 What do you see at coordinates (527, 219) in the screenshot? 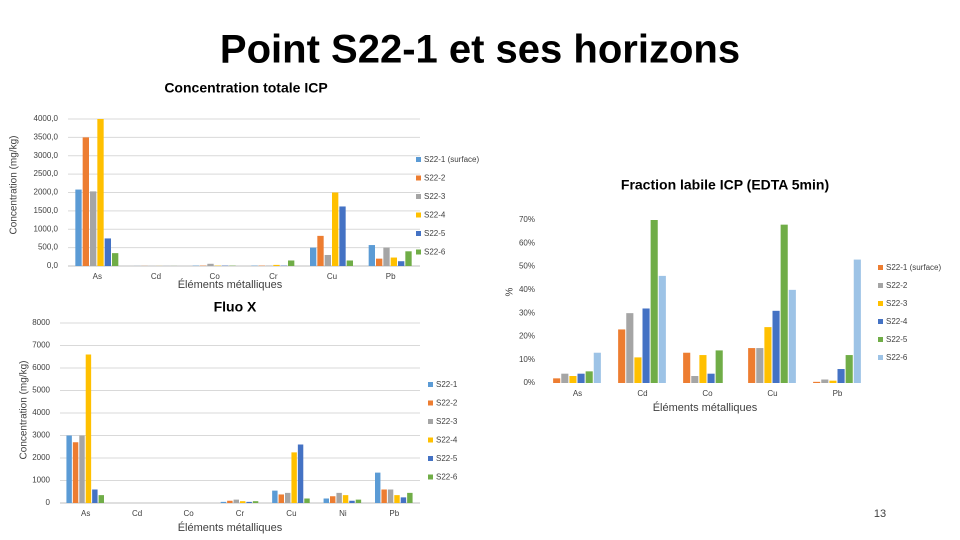
I see `y-tick-label: 70%` at bounding box center [527, 219].